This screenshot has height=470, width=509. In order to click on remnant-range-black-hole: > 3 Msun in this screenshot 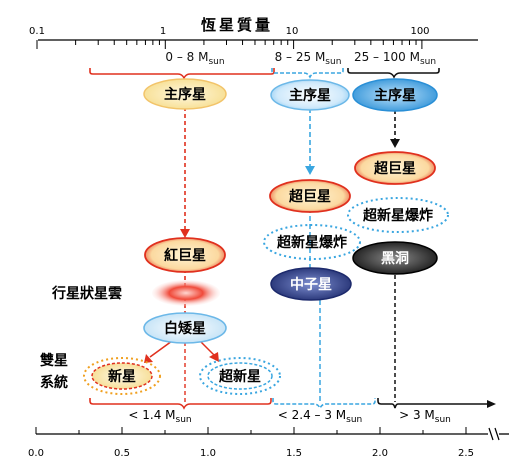, I will do `click(436, 411)`.